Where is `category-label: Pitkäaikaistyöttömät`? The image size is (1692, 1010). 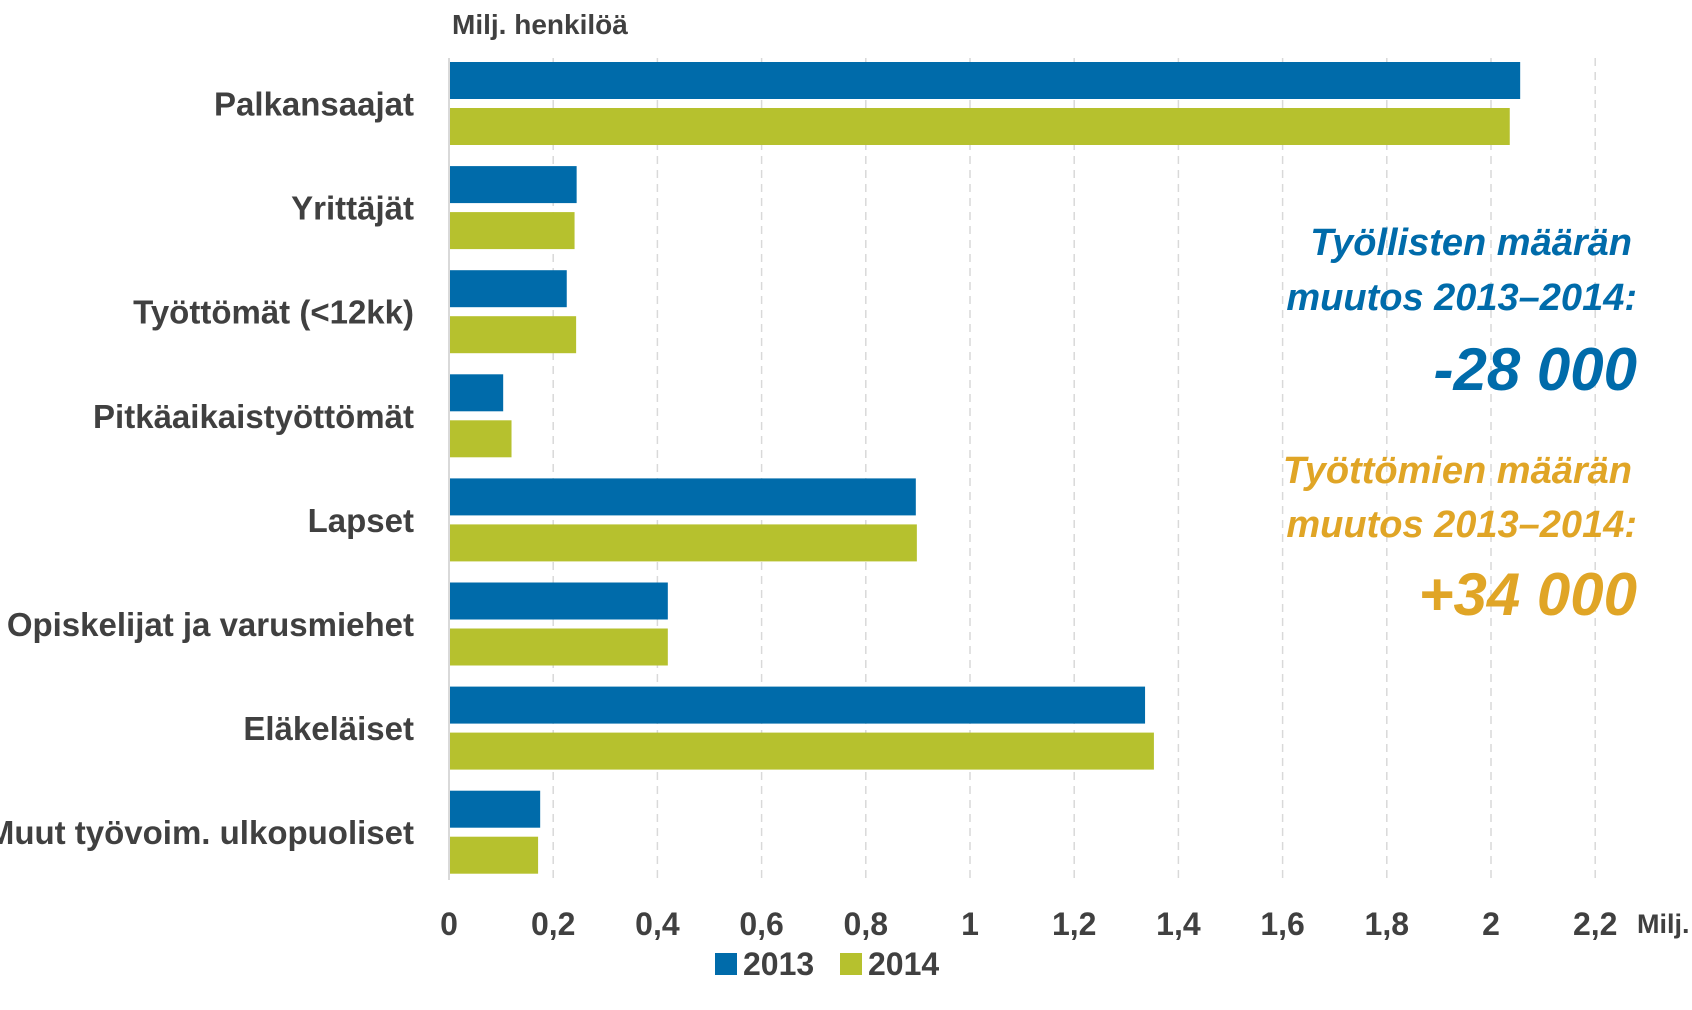 category-label: Pitkäaikaistyöttömät is located at coordinates (253, 416).